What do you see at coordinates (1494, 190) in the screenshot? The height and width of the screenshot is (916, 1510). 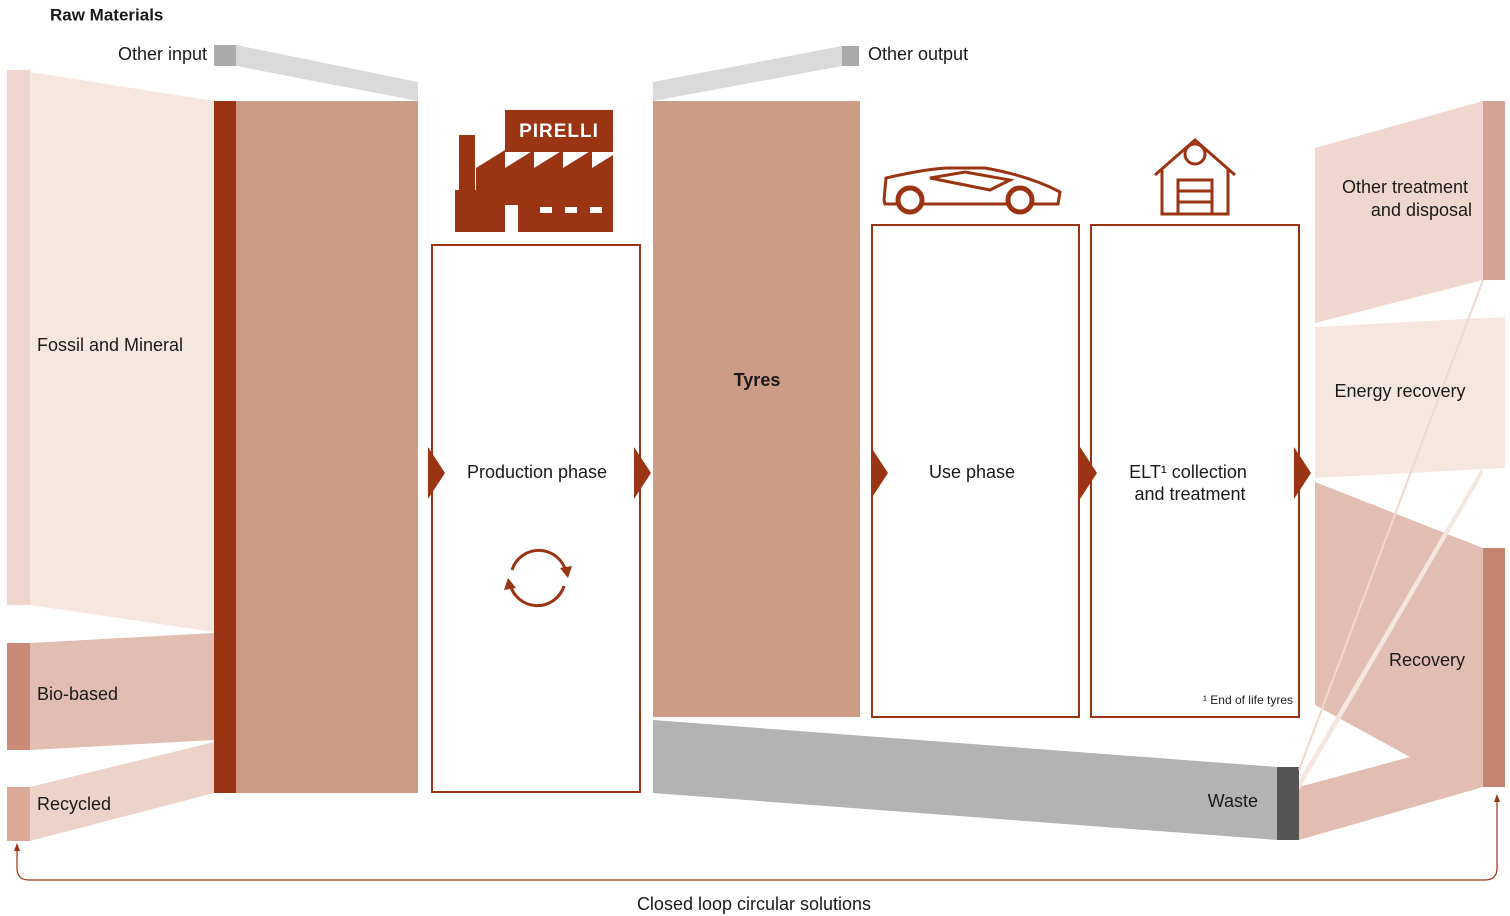 I see `other-treatment-bar` at bounding box center [1494, 190].